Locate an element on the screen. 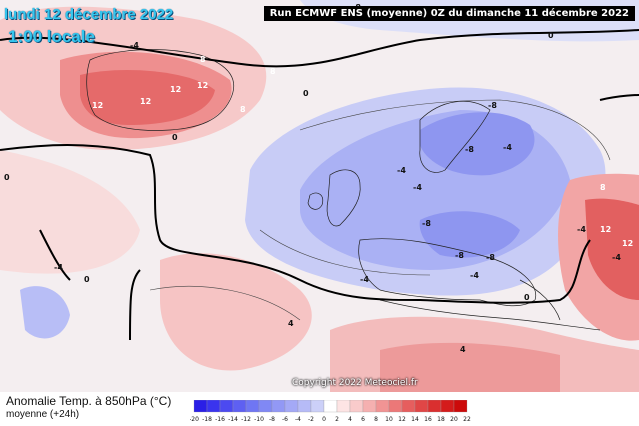  color-scale-tick: 20 is located at coordinates (454, 419).